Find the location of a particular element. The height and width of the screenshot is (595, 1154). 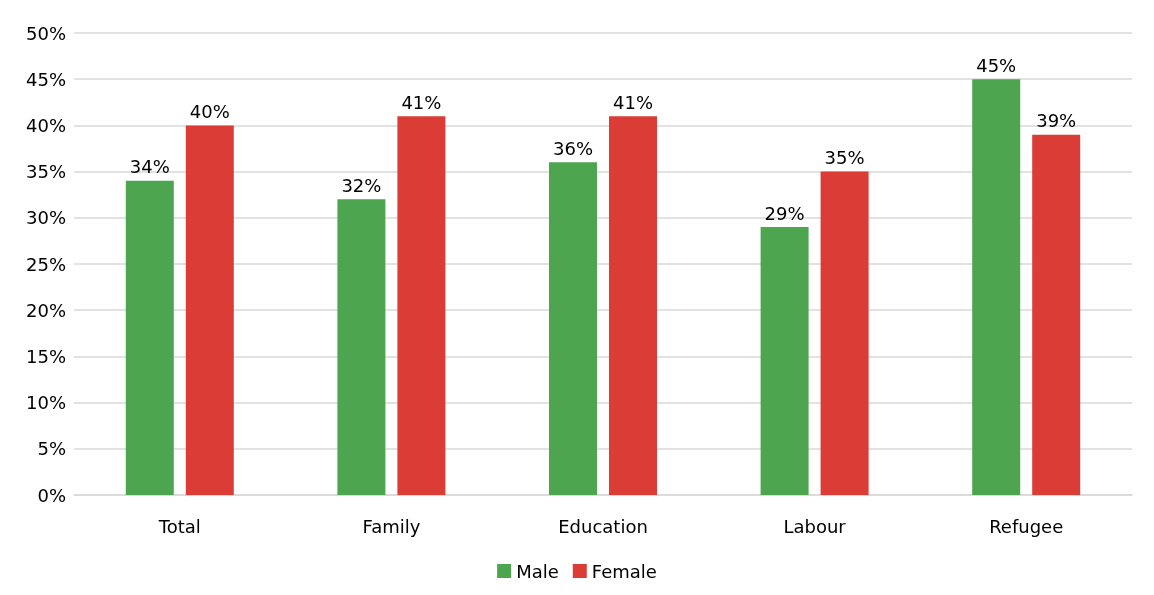

data-label: 34% is located at coordinates (149, 167).